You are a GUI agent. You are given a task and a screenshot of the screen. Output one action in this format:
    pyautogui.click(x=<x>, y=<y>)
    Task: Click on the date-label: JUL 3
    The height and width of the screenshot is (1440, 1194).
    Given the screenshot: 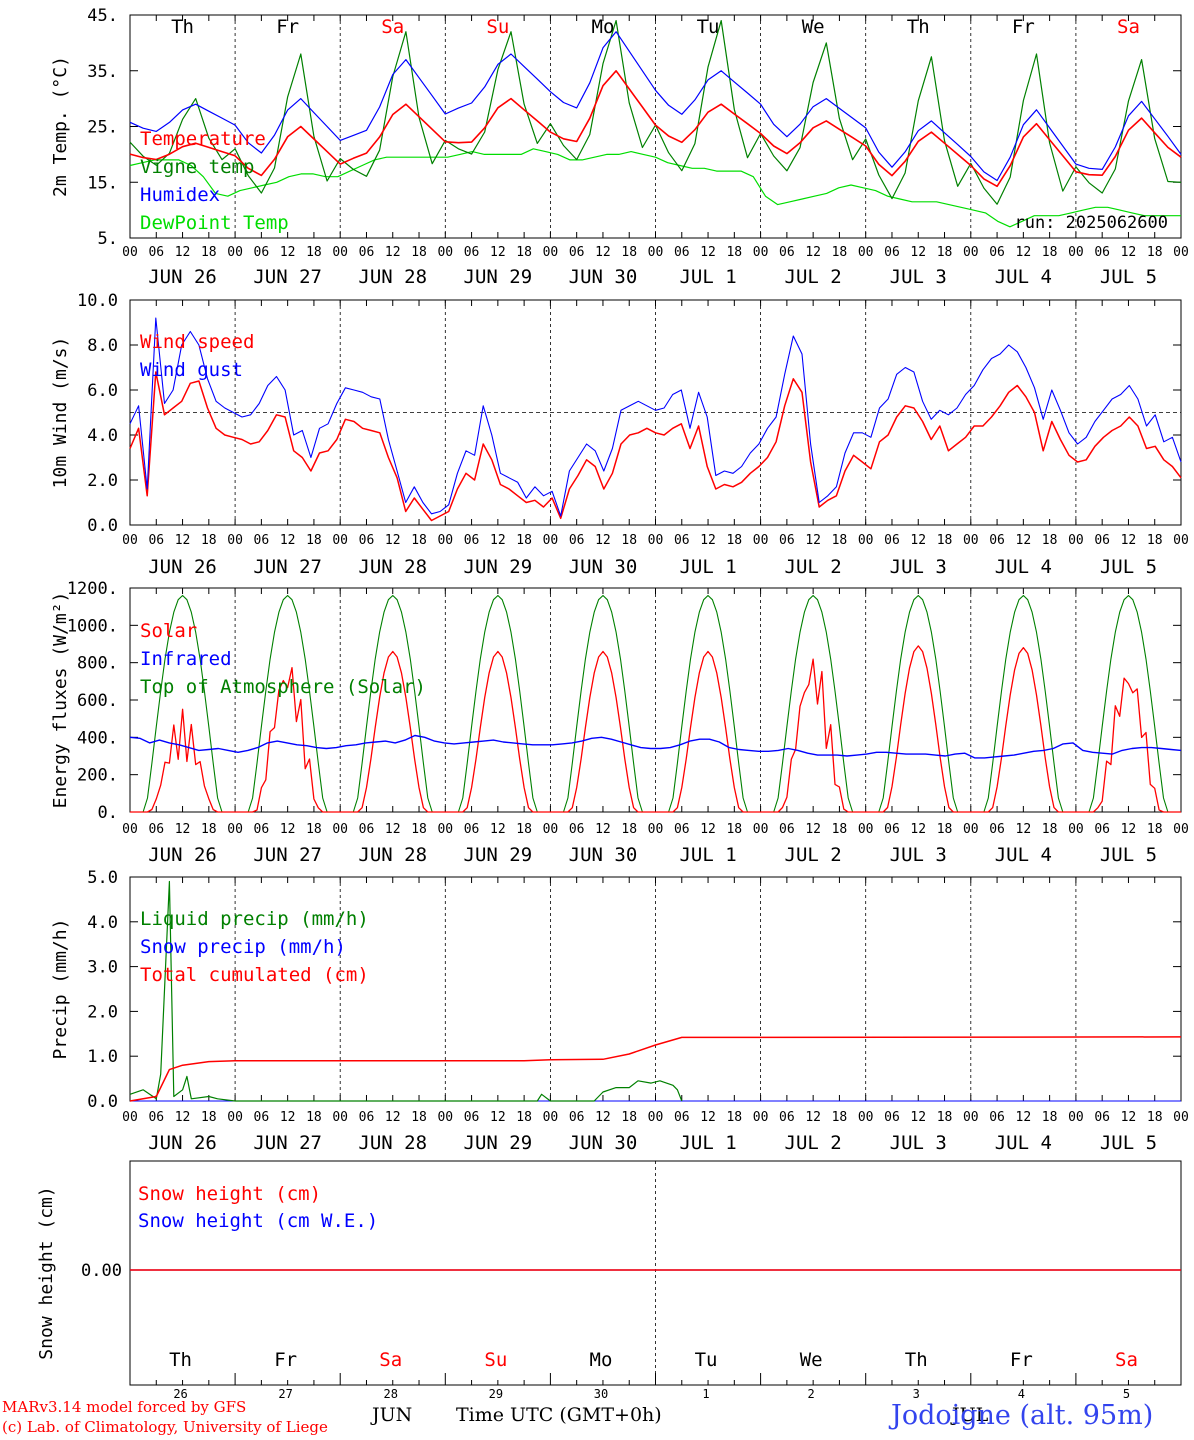 What is the action you would take?
    pyautogui.click(x=918, y=855)
    